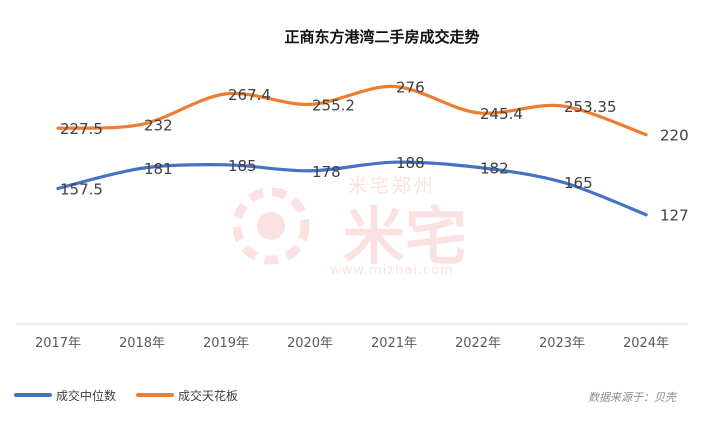 The image size is (706, 437). What do you see at coordinates (394, 343) in the screenshot?
I see `x-tick-label: 2021年` at bounding box center [394, 343].